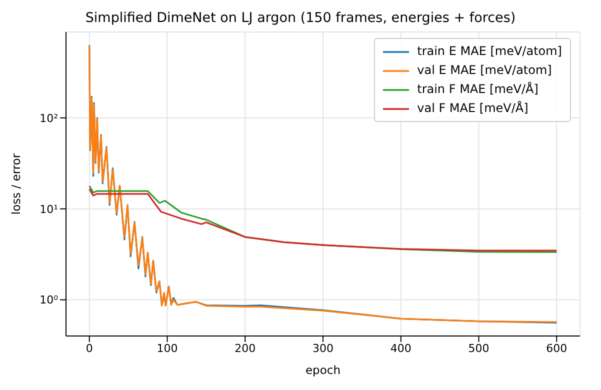 The width and height of the screenshot is (601, 390). What do you see at coordinates (323, 348) in the screenshot?
I see `x-tick-label: 300` at bounding box center [323, 348].